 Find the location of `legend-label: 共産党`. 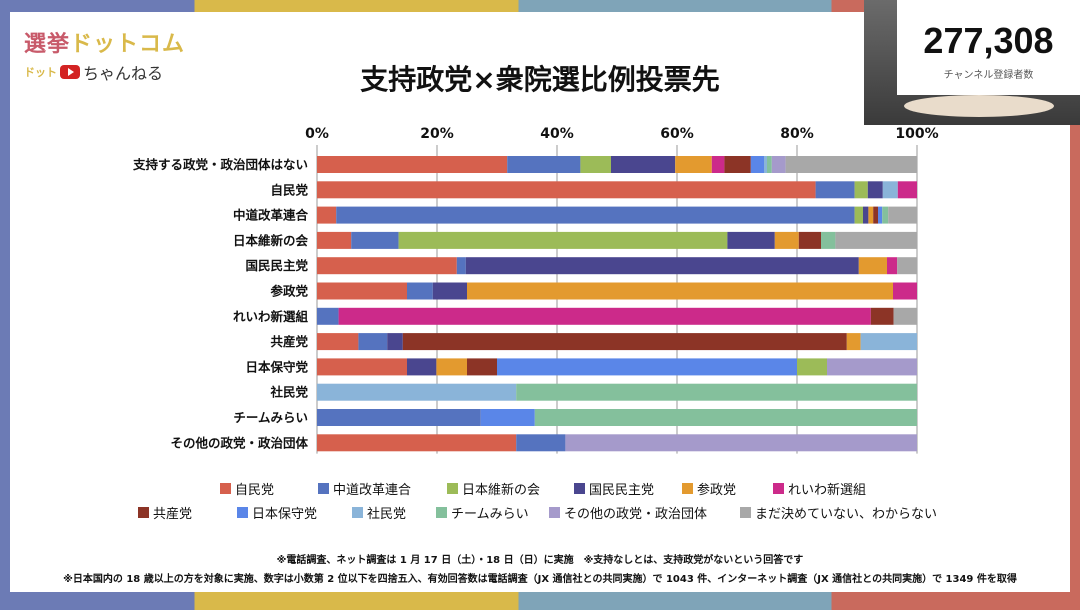

legend-label: 共産党 is located at coordinates (173, 514).